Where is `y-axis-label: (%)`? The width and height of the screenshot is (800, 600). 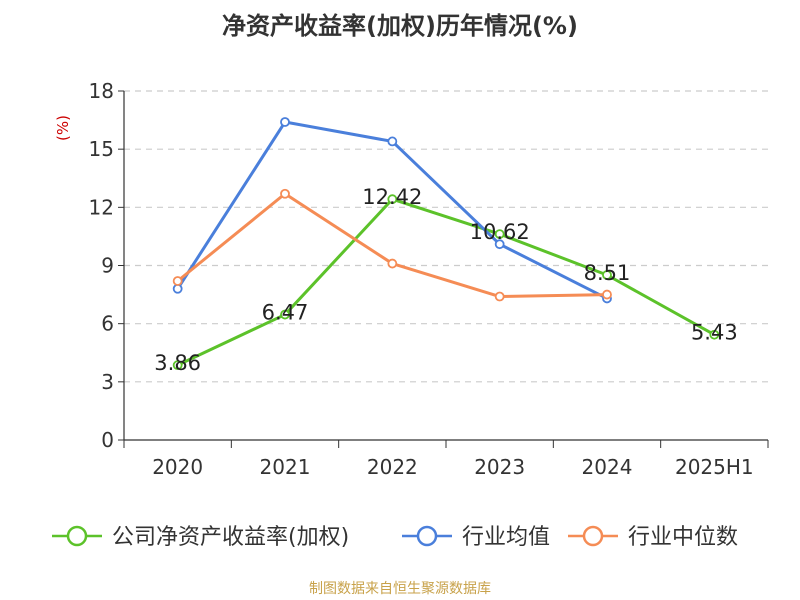
y-axis-label: (%) is located at coordinates (63, 128).